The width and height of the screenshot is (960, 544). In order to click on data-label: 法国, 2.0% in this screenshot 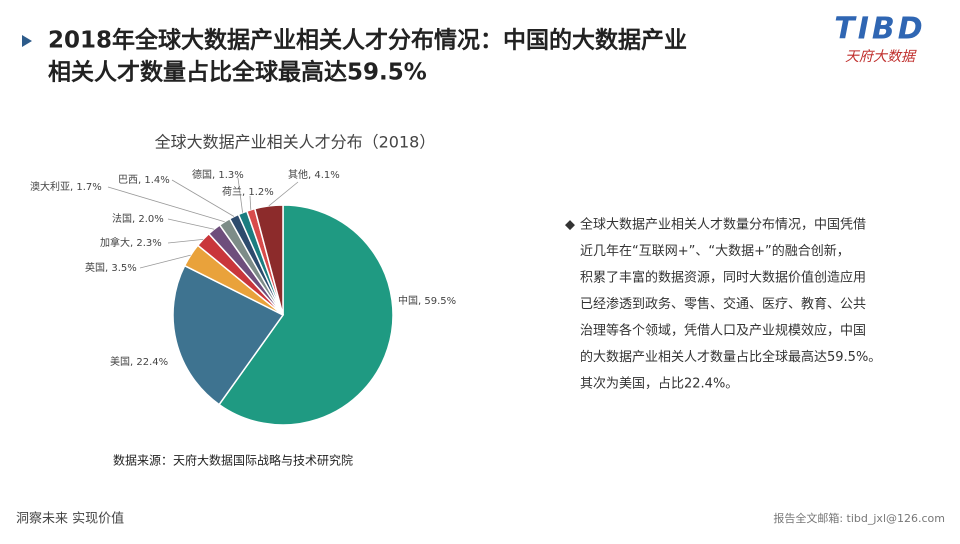, I will do `click(138, 218)`.